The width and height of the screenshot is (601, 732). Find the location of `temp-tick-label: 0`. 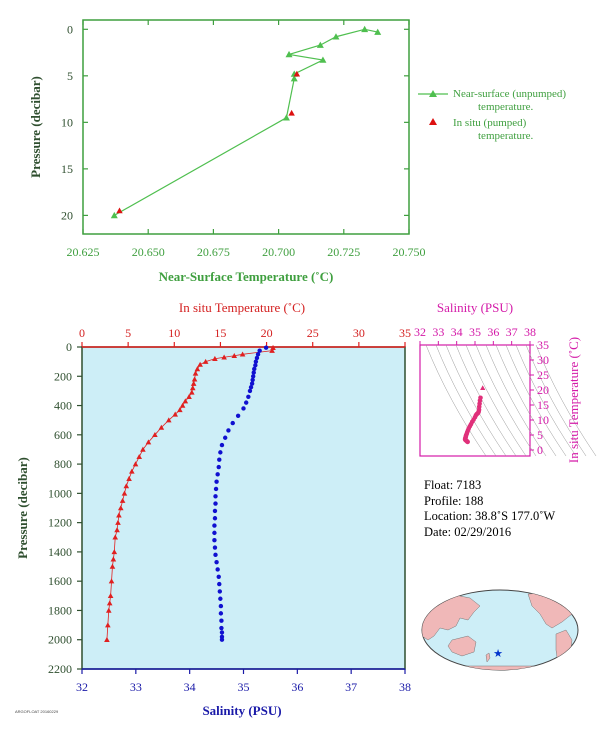

temp-tick-label: 0 is located at coordinates (82, 333).